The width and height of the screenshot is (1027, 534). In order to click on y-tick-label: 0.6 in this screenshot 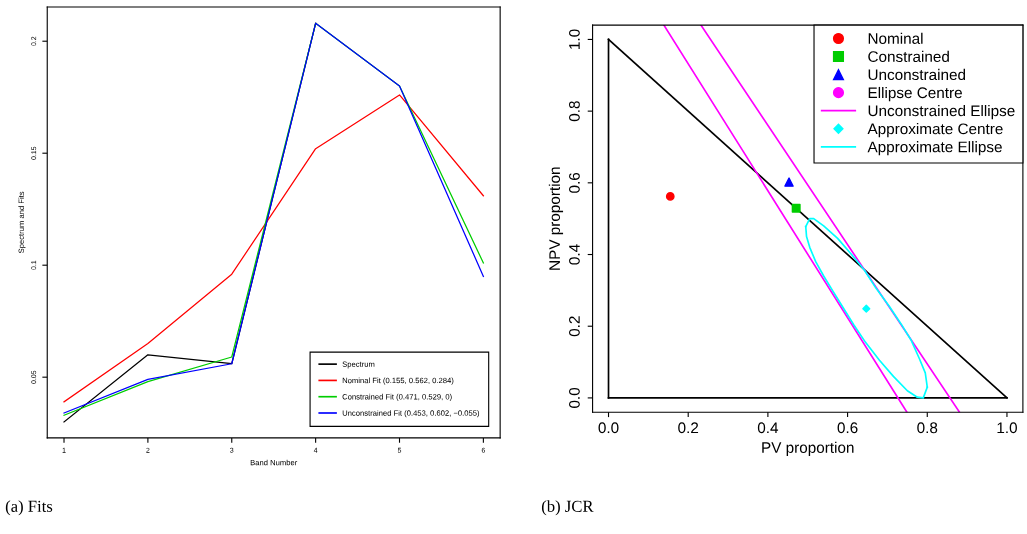, I will do `click(574, 182)`.